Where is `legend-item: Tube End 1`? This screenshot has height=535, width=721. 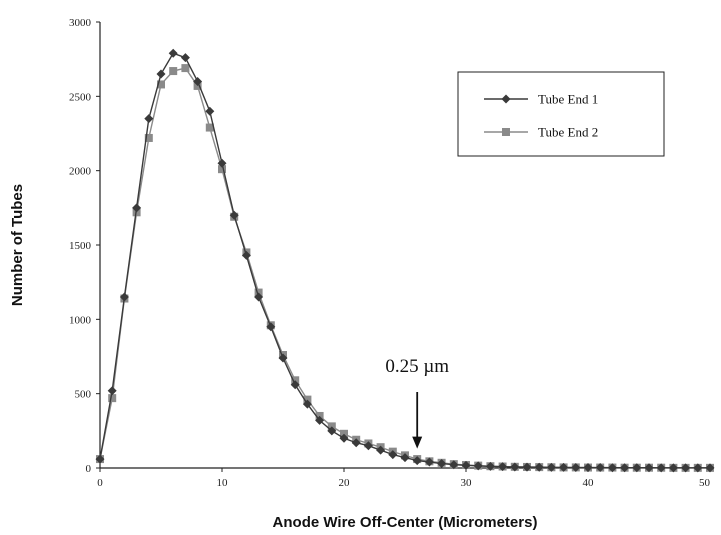 legend-item: Tube End 1 is located at coordinates (541, 99).